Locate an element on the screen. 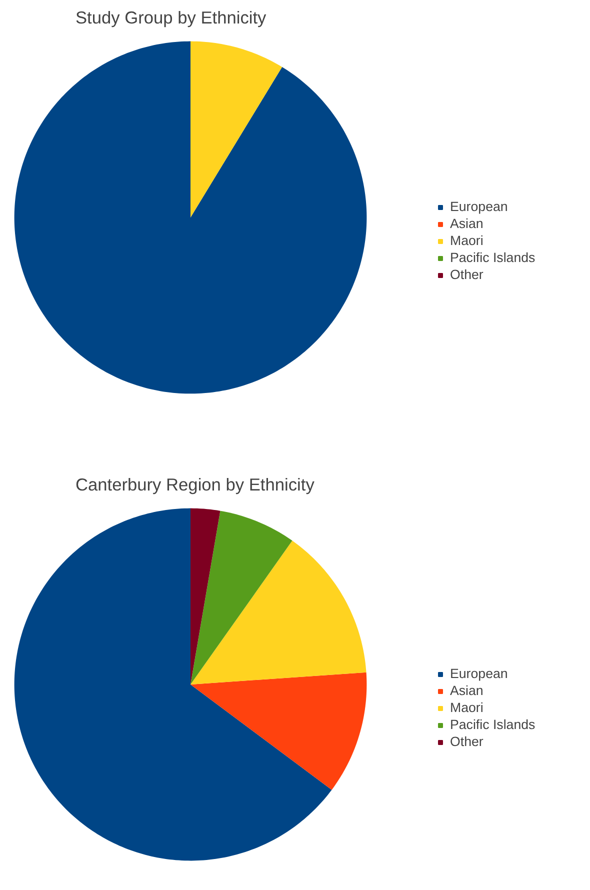 This screenshot has width=590, height=890. chart-title: Canterbury Region by Ethnicity is located at coordinates (195, 484).